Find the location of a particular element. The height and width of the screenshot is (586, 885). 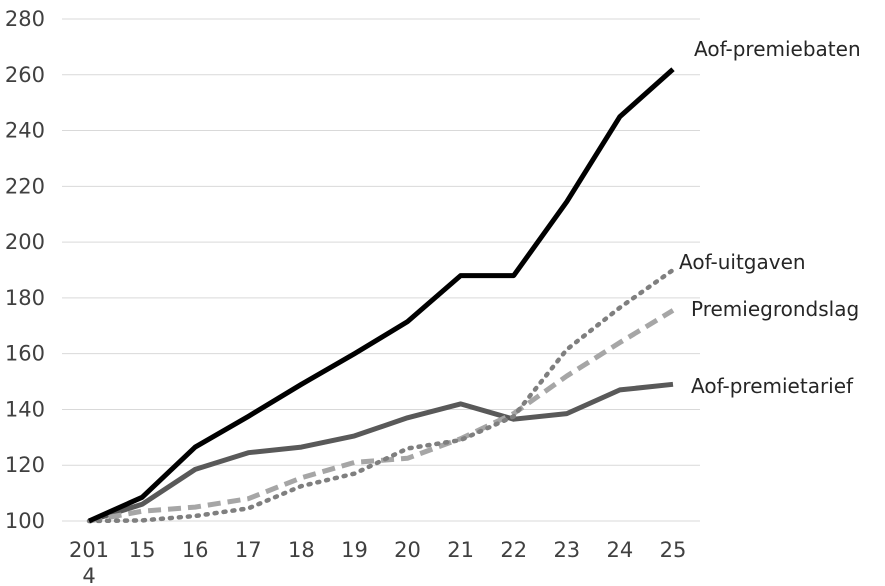

y-tick-label: 120 is located at coordinates (25, 465).